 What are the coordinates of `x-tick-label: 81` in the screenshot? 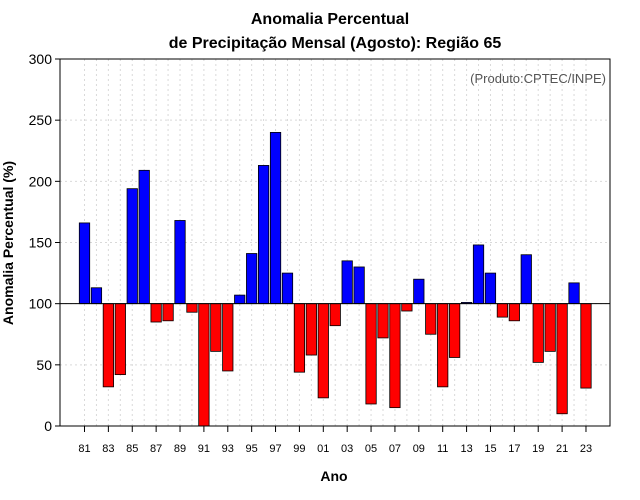 It's located at (84, 449).